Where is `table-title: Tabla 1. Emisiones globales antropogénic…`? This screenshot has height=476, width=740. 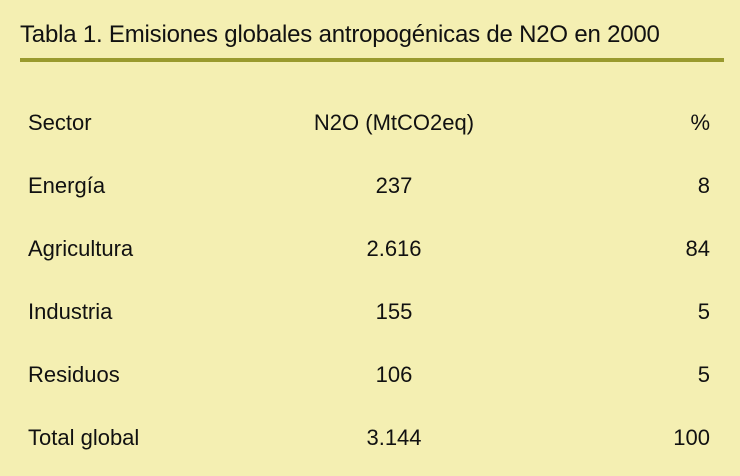
table-title: Tabla 1. Emisiones globales antropogénic… is located at coordinates (340, 34).